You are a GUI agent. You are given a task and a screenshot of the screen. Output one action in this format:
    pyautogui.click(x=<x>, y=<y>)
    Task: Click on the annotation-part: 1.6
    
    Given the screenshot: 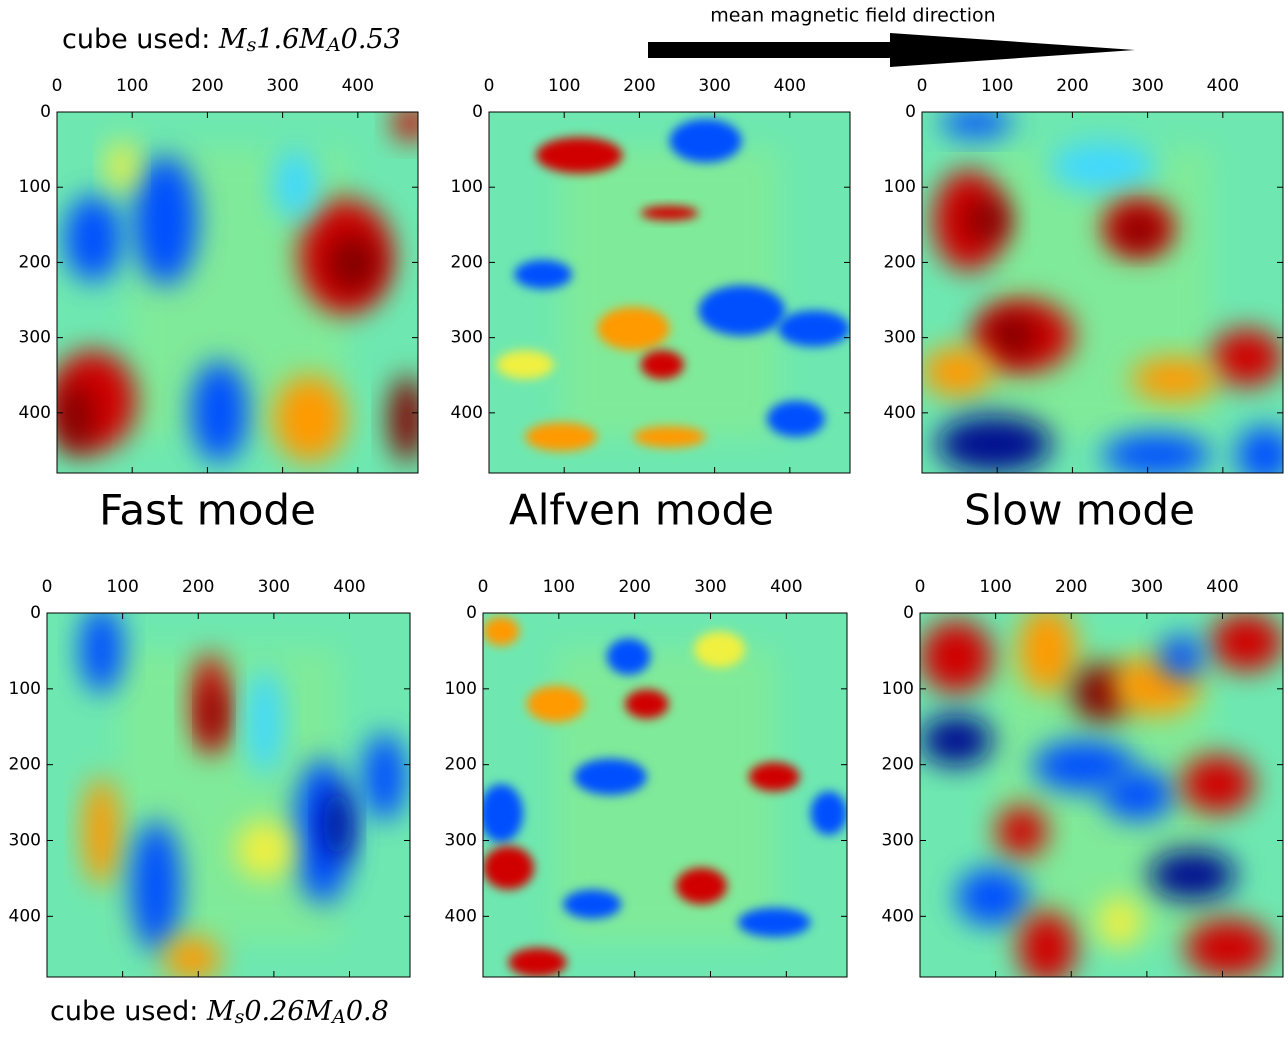 What is the action you would take?
    pyautogui.click(x=277, y=39)
    